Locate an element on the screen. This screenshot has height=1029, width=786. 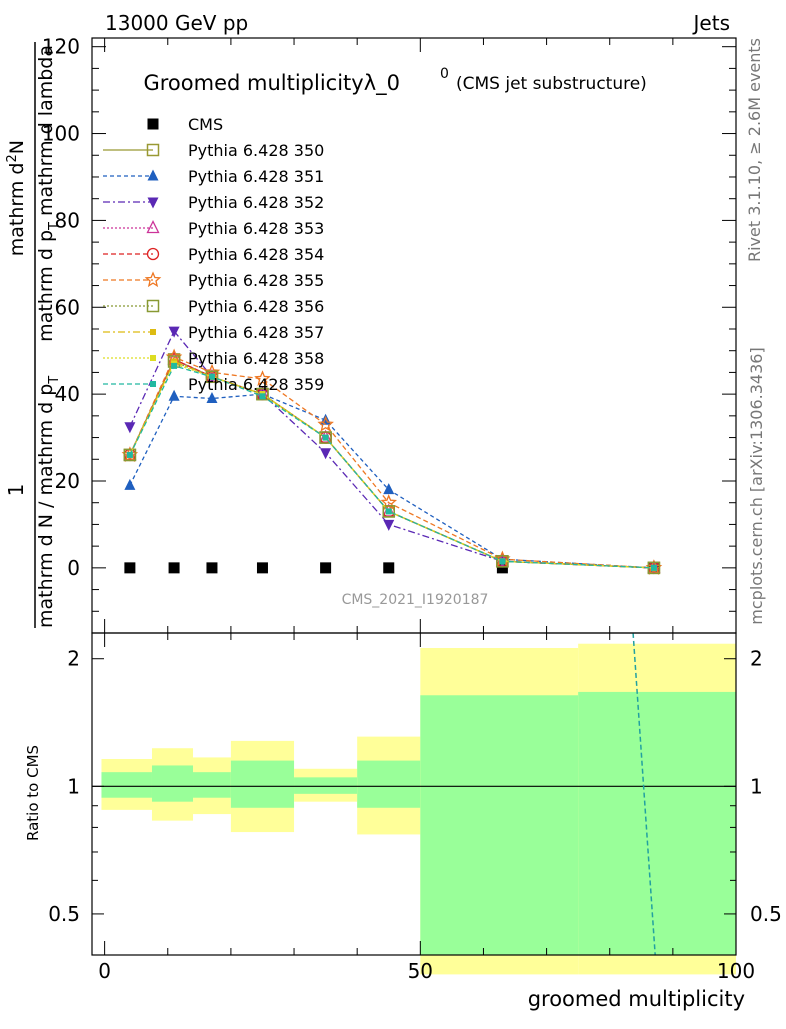
legend-label: Pythia 6.428 354 is located at coordinates (256, 254).